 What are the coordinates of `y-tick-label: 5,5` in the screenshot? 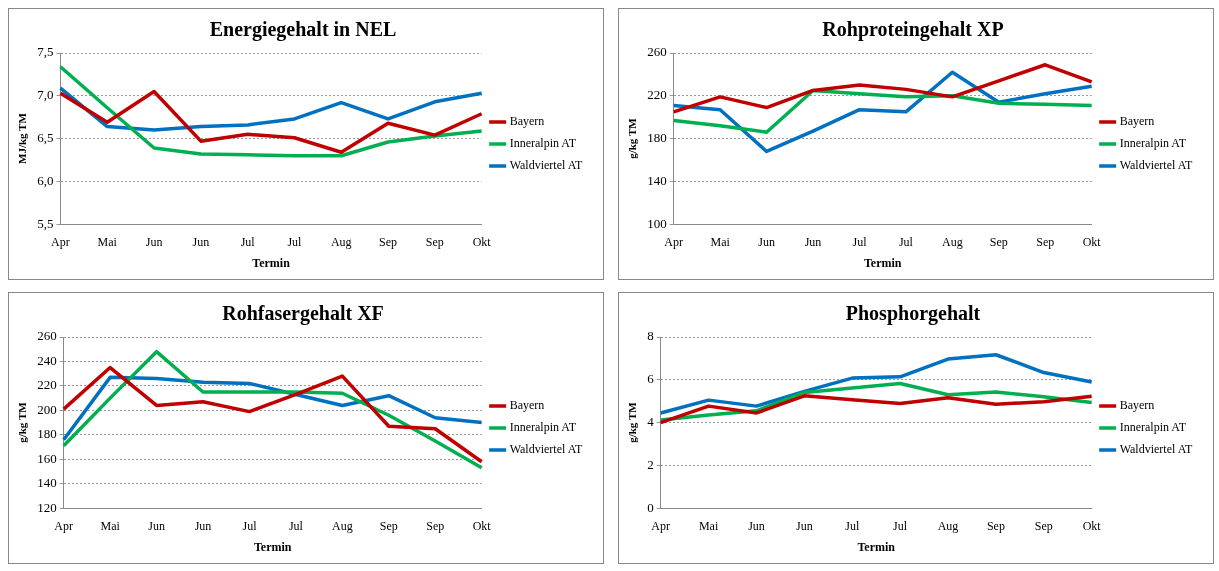 It's located at (45, 223).